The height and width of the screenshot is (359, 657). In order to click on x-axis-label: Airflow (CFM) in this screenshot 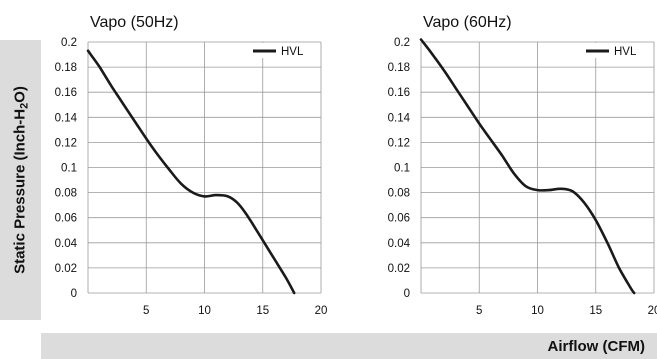, I will do `click(596, 346)`.